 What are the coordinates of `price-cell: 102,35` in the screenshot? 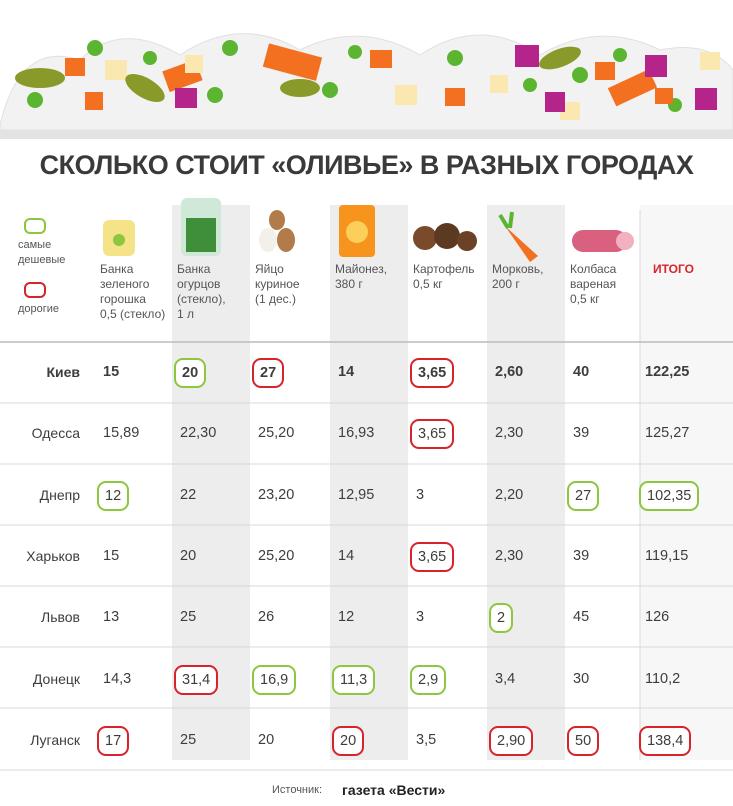 It's located at (669, 495).